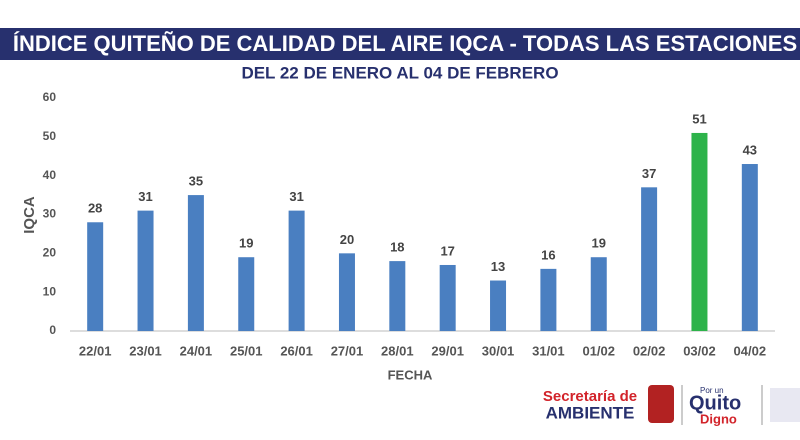  What do you see at coordinates (296, 350) in the screenshot?
I see `x-tick-label: 26/01` at bounding box center [296, 350].